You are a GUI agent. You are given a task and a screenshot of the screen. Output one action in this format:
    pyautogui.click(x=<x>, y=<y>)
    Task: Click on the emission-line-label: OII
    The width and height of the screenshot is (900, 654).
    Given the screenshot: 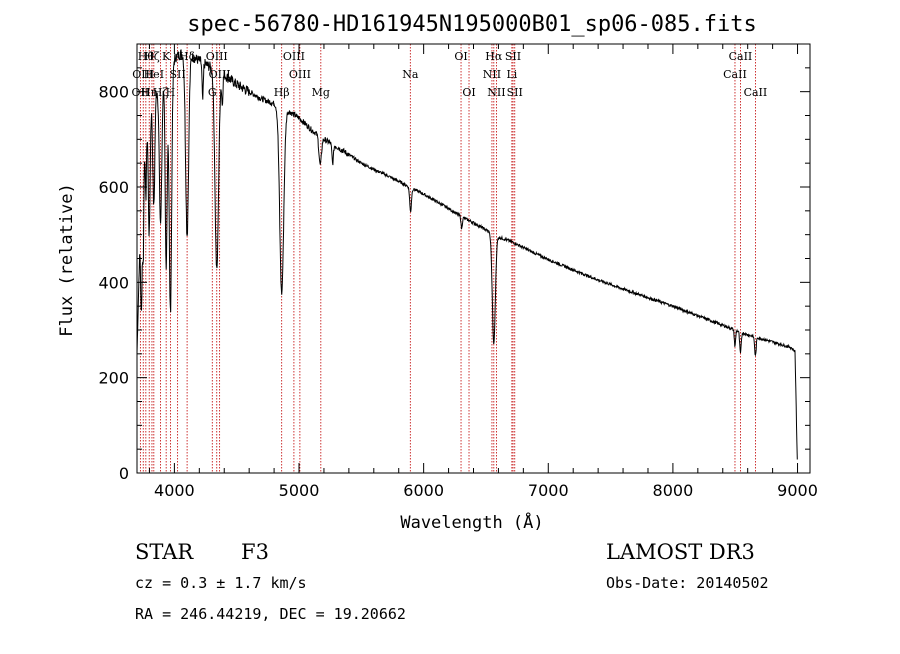 What is the action you would take?
    pyautogui.click(x=141, y=92)
    